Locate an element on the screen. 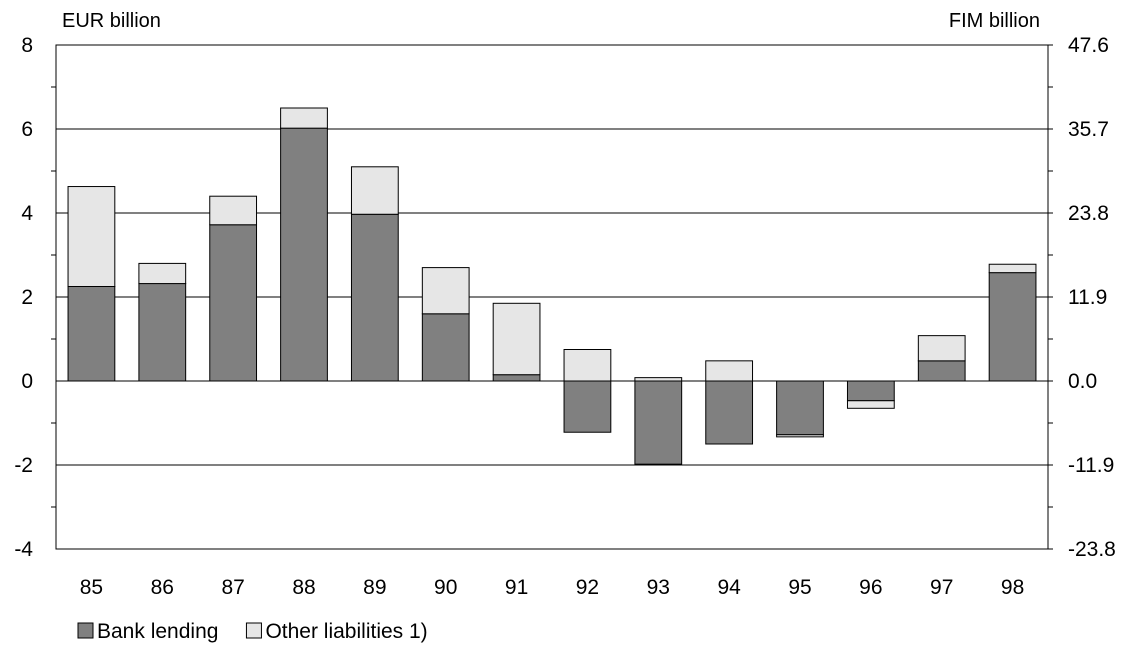  legend-label: Other liabilities 1) is located at coordinates (346, 631).